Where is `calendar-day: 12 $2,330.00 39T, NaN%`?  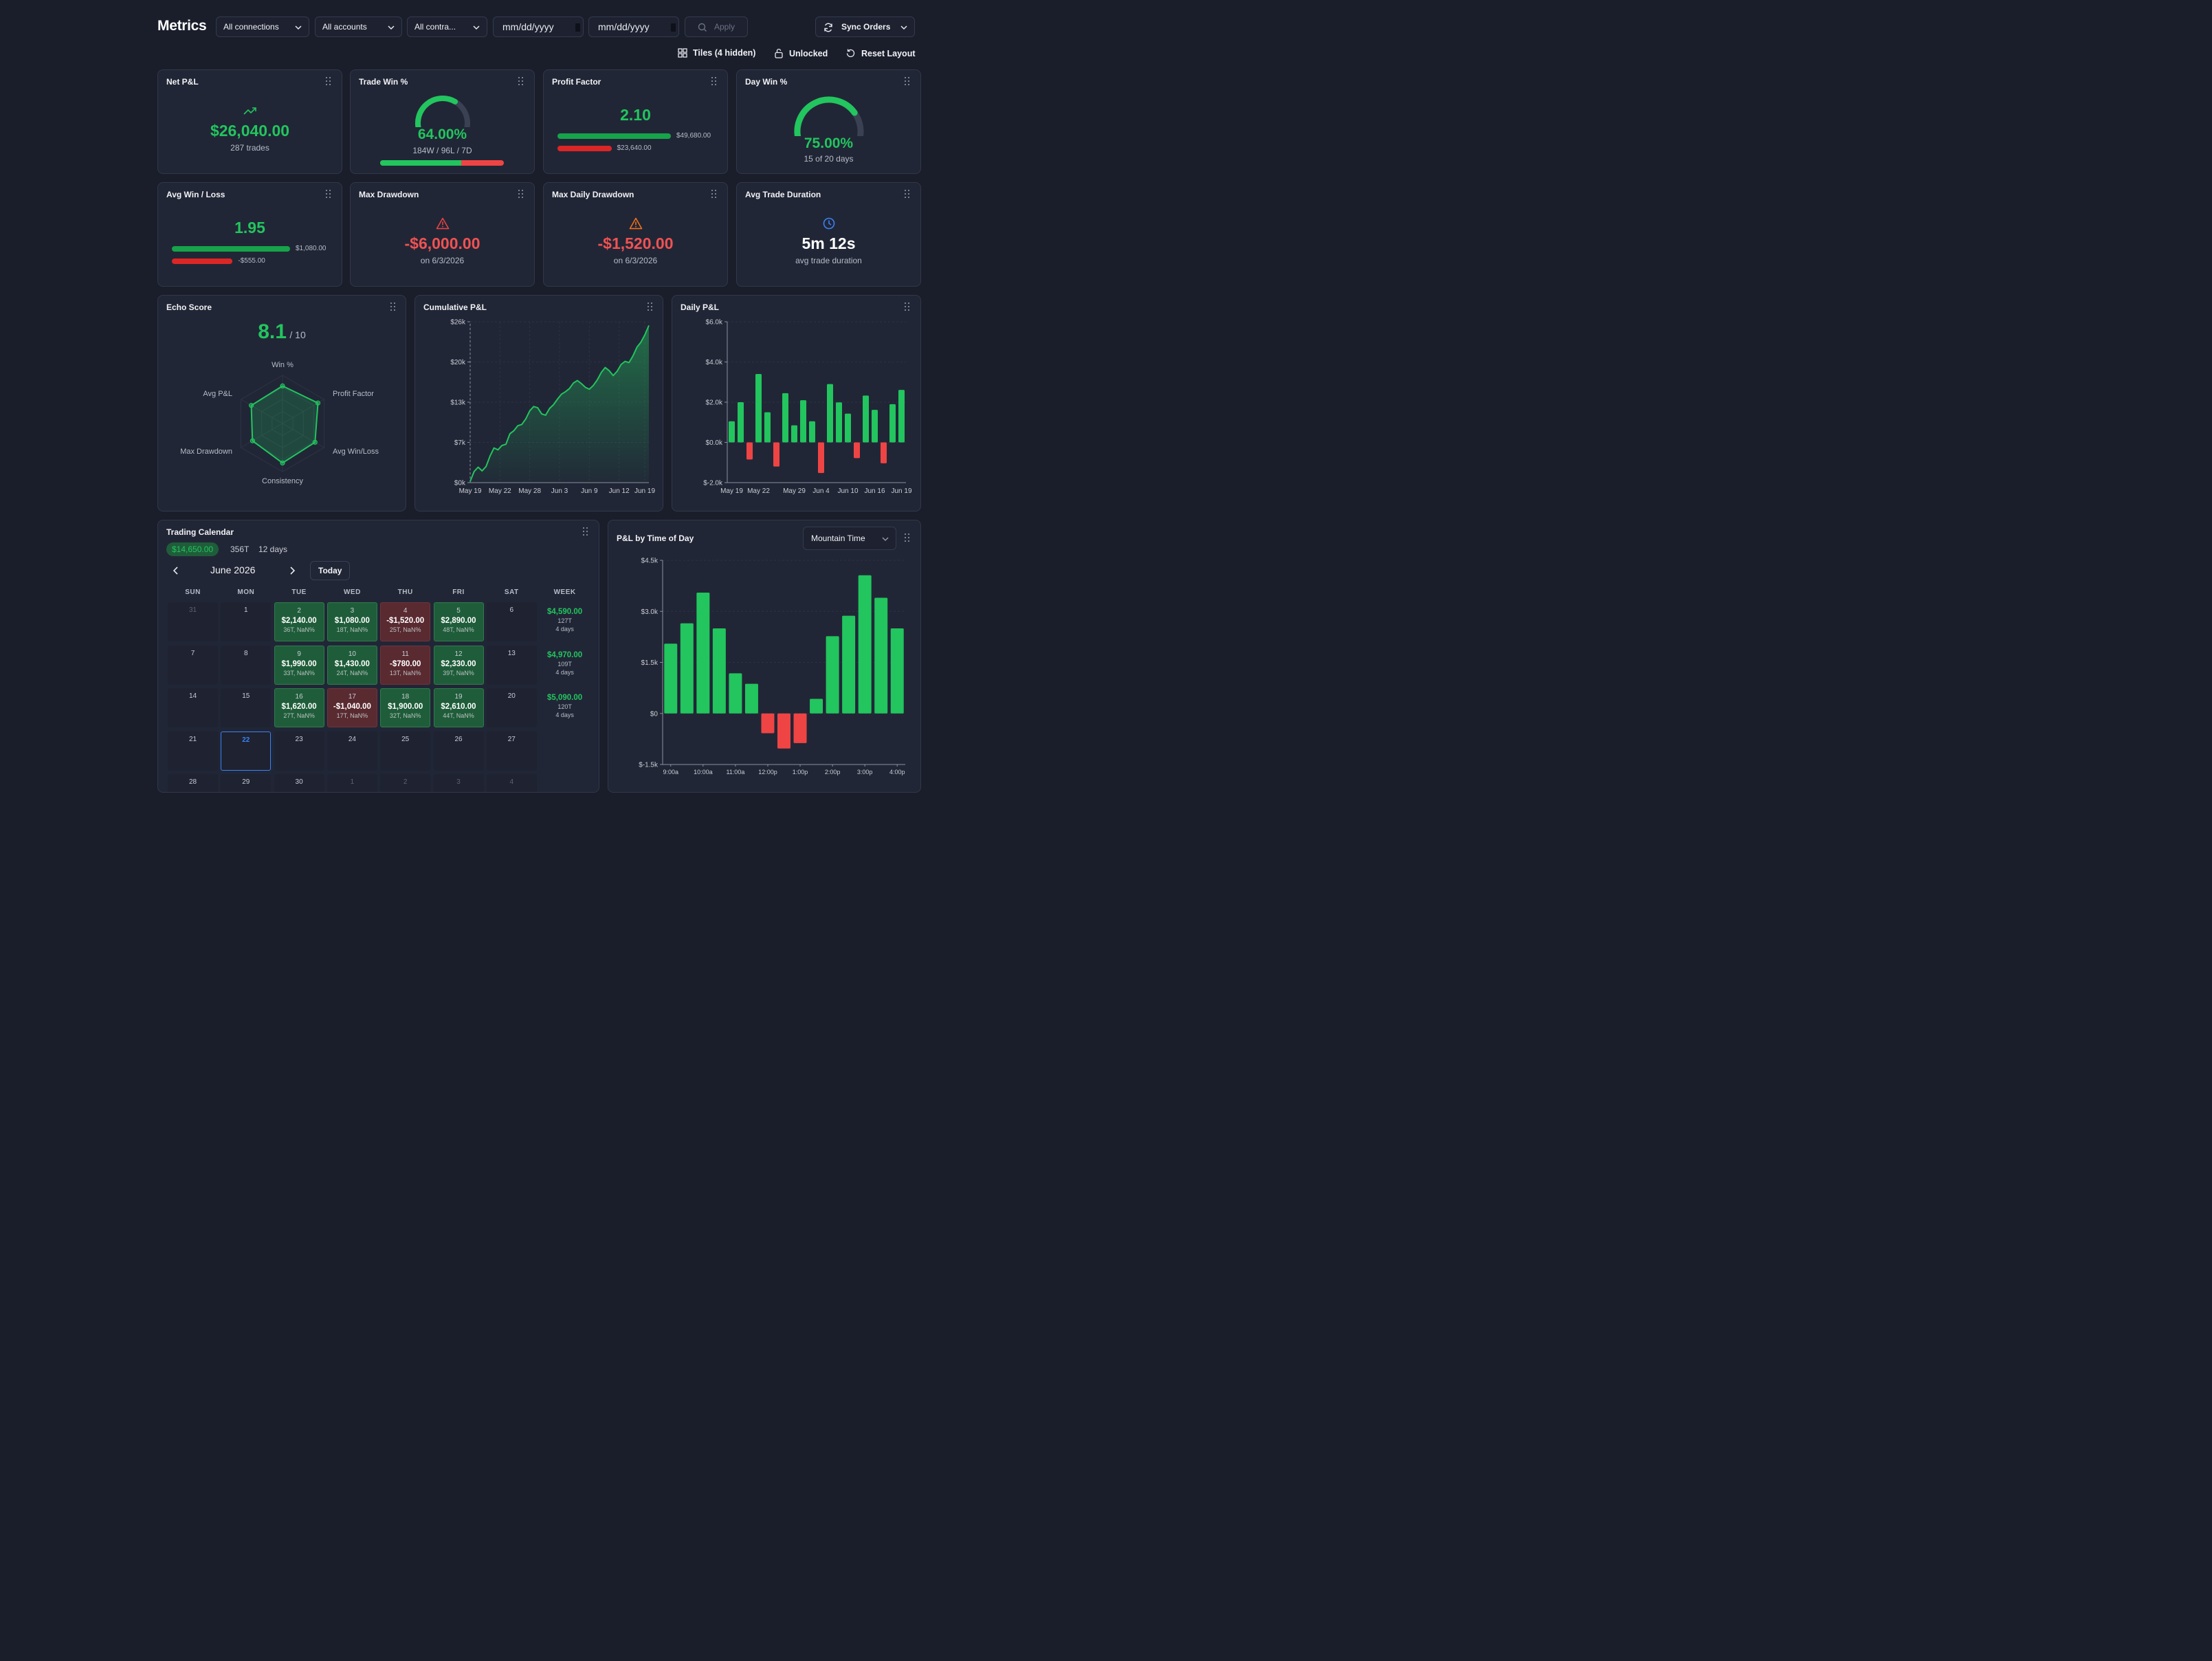 calendar-day: 12 $2,330.00 39T, NaN% is located at coordinates (458, 665).